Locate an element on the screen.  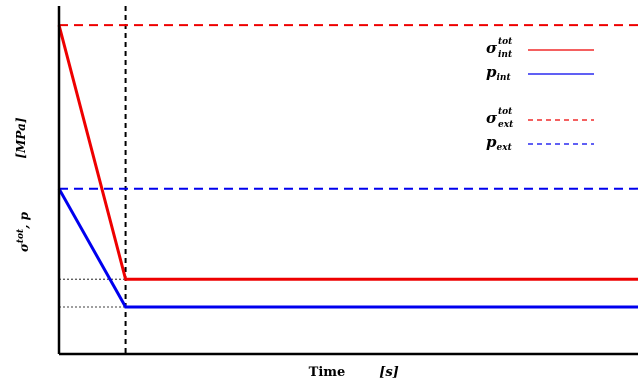
x-axis-label: Time is located at coordinates (327, 372).